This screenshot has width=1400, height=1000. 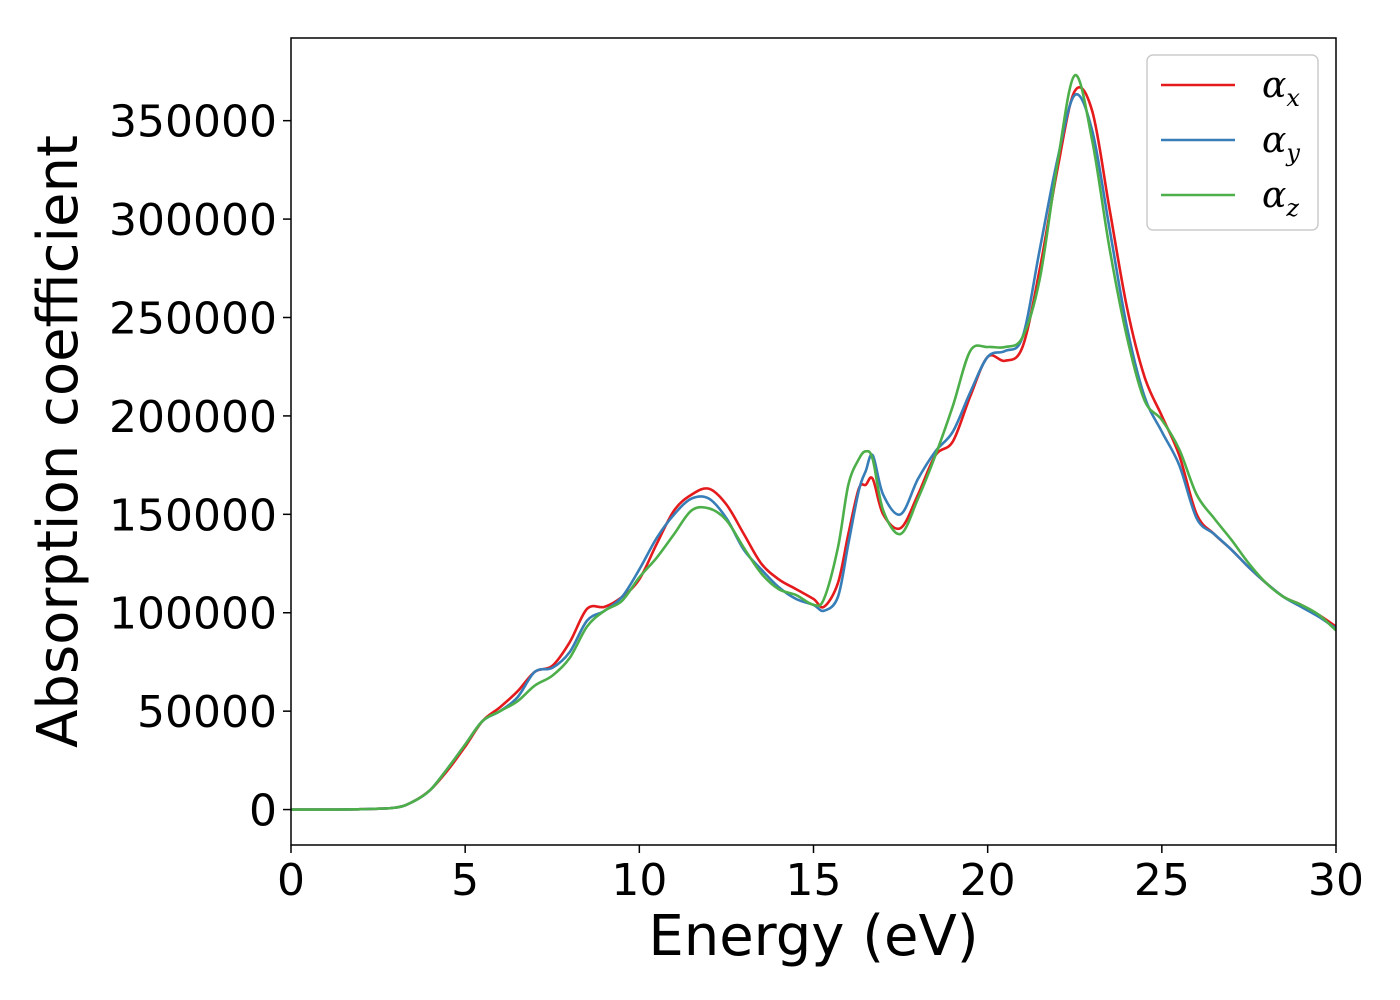 I want to click on x-axis-title: Energy (eV), so click(x=813, y=936).